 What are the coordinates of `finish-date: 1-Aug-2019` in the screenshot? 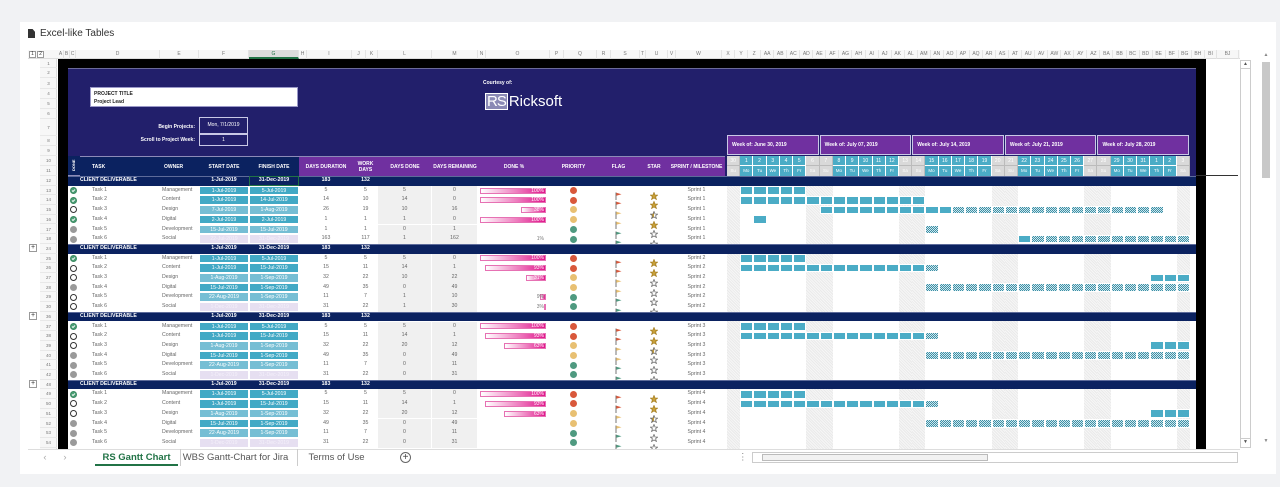 It's located at (274, 210).